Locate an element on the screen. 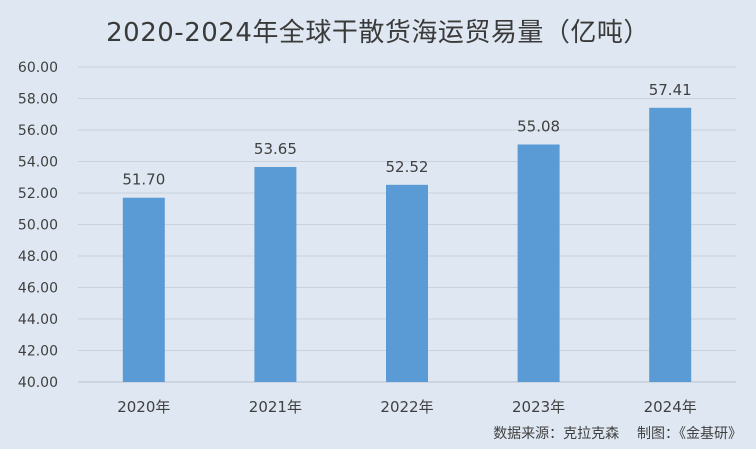  y-tick-label: 48.00 is located at coordinates (38, 257).